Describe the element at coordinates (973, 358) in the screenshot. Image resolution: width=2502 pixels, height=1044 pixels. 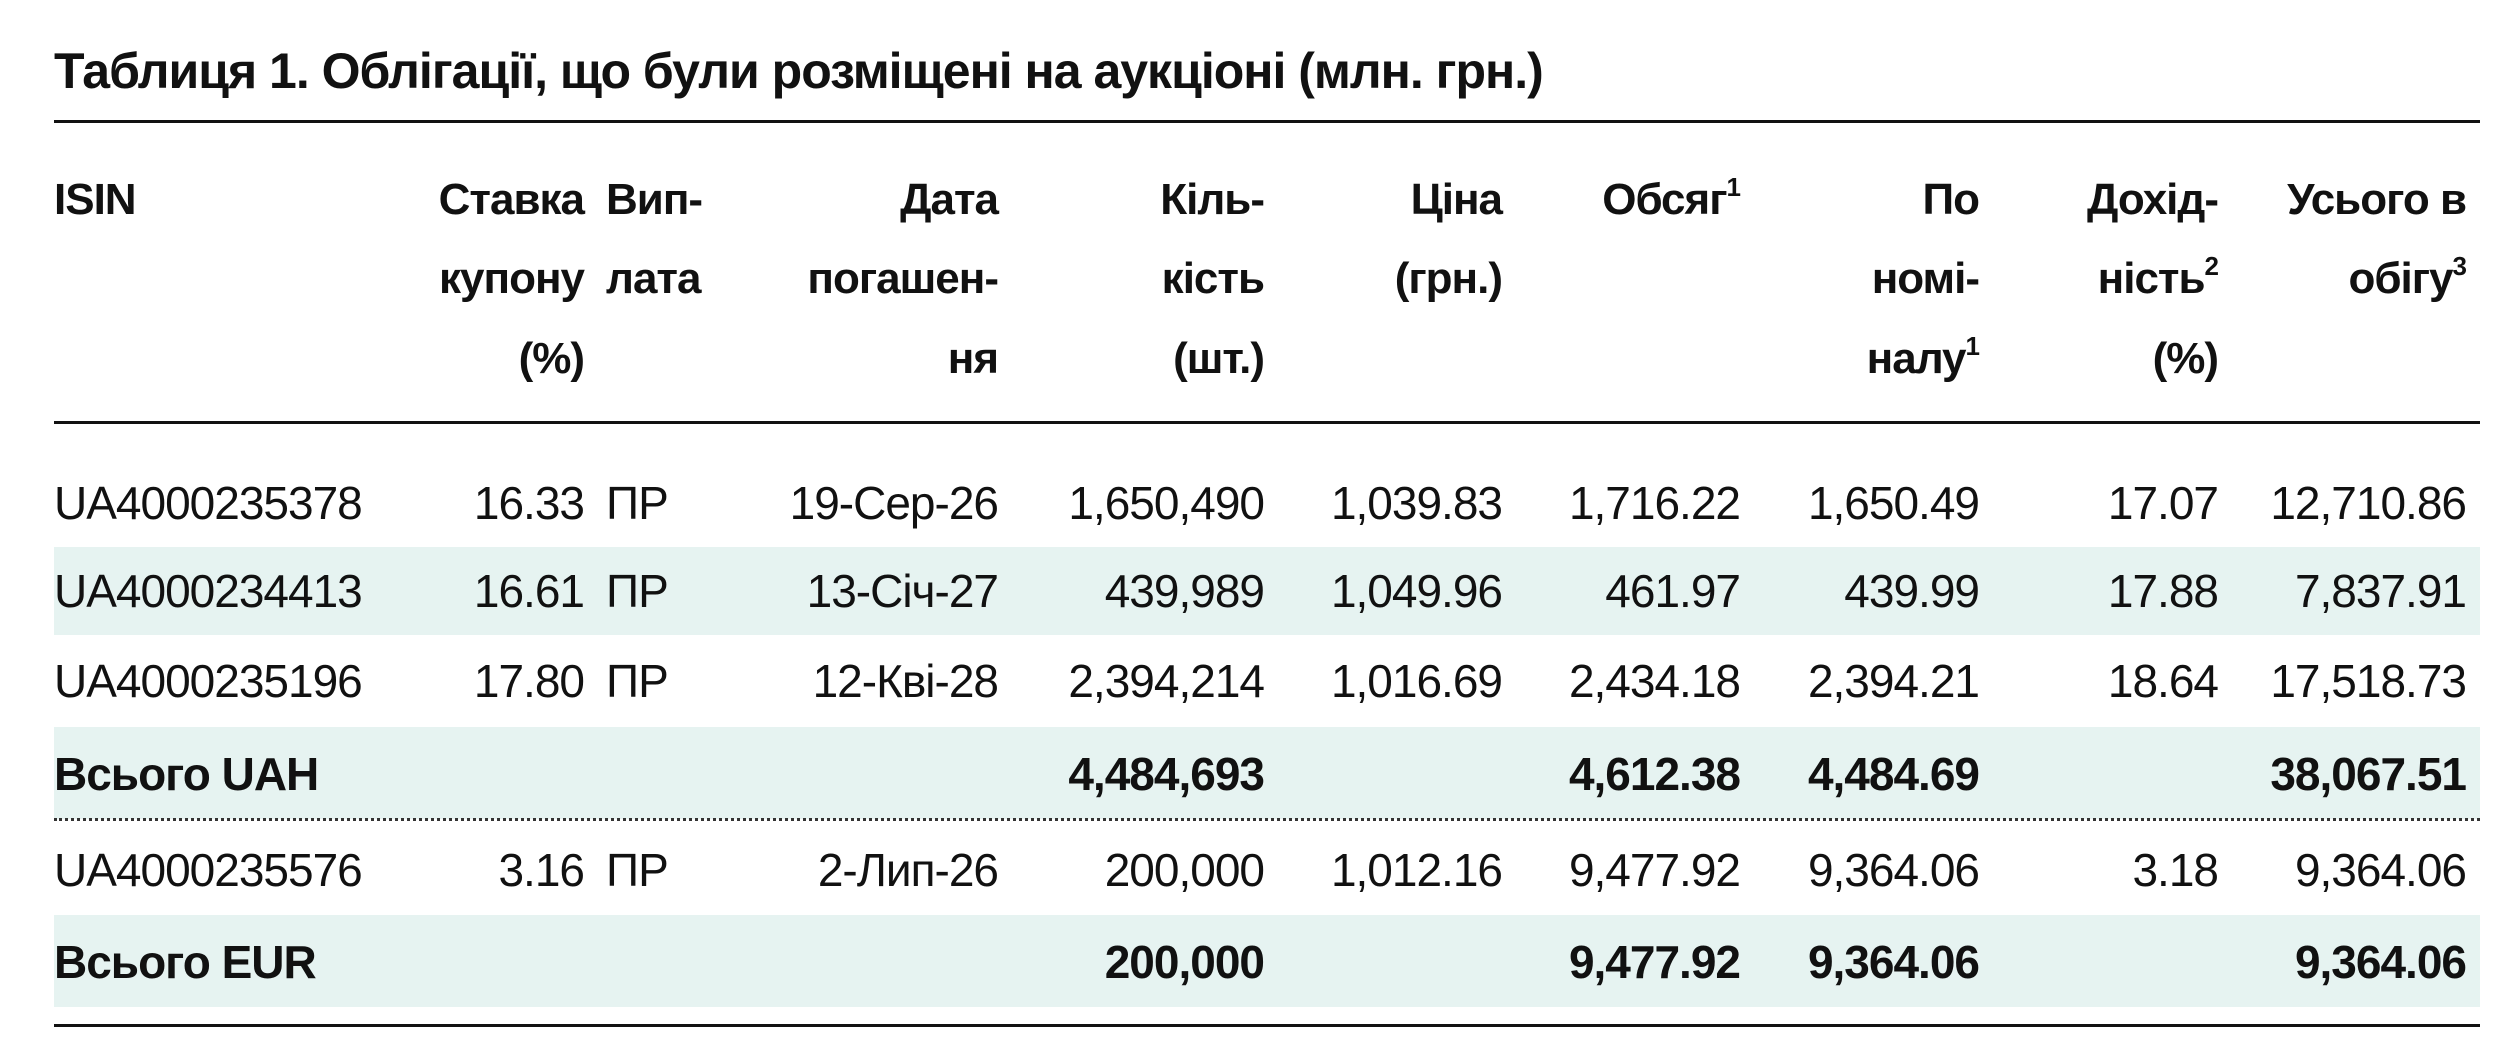
I see `header-cell: ня` at that location.